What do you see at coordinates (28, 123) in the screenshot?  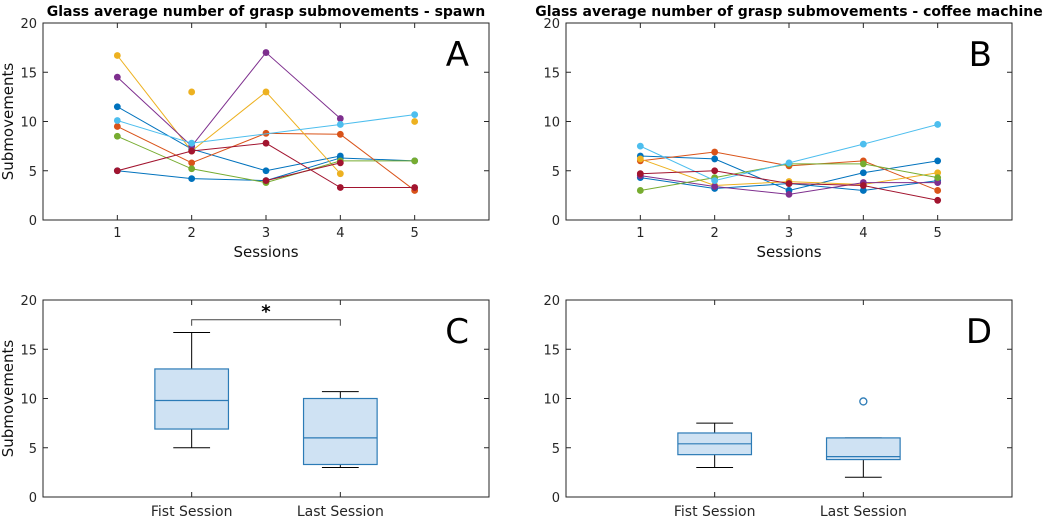 I see `panel-a-ytick-label: 10` at bounding box center [28, 123].